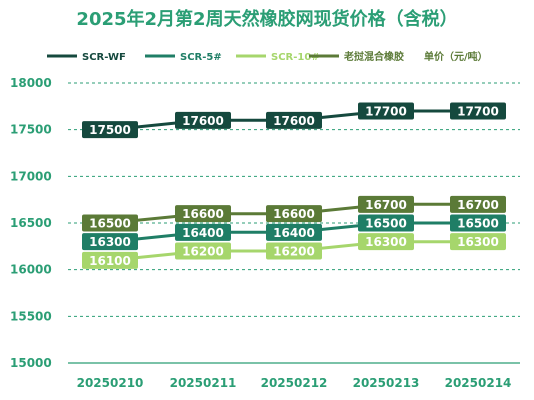 The image size is (534, 400). What do you see at coordinates (203, 383) in the screenshot?
I see `x-tick-label: 20250211` at bounding box center [203, 383].